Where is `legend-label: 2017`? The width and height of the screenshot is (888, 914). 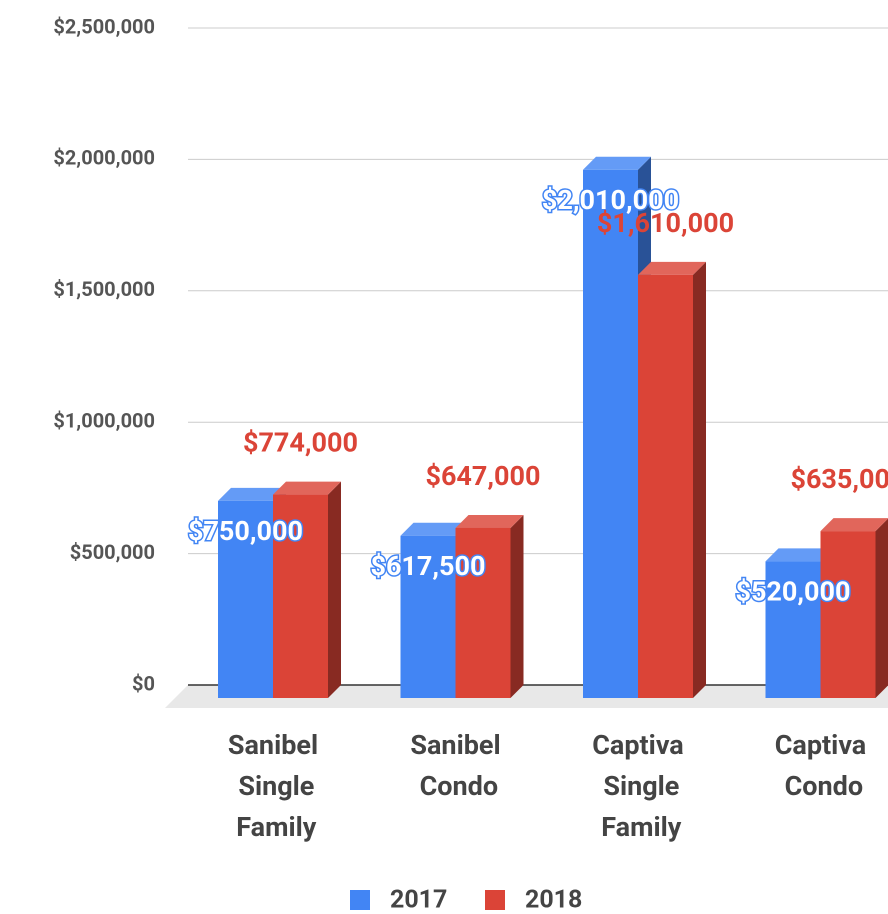 legend-label: 2017 is located at coordinates (418, 900).